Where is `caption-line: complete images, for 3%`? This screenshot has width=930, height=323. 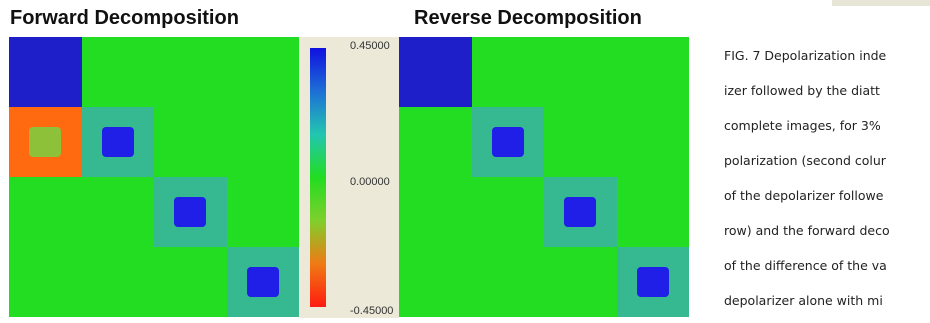 caption-line: complete images, for 3% is located at coordinates (802, 125).